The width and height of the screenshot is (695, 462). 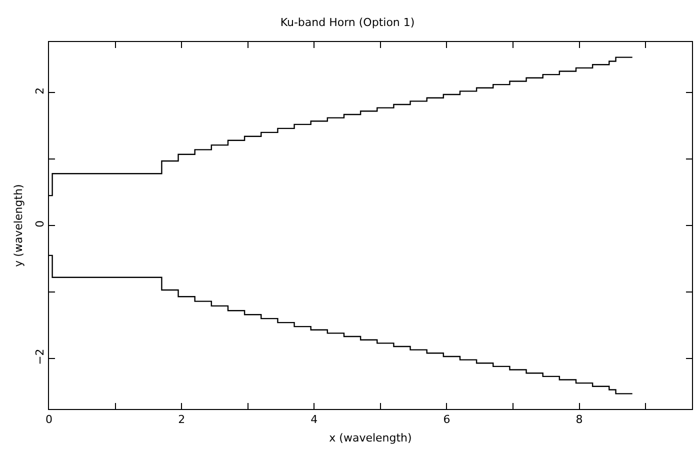 I want to click on x-tick-label: 6, so click(x=446, y=419).